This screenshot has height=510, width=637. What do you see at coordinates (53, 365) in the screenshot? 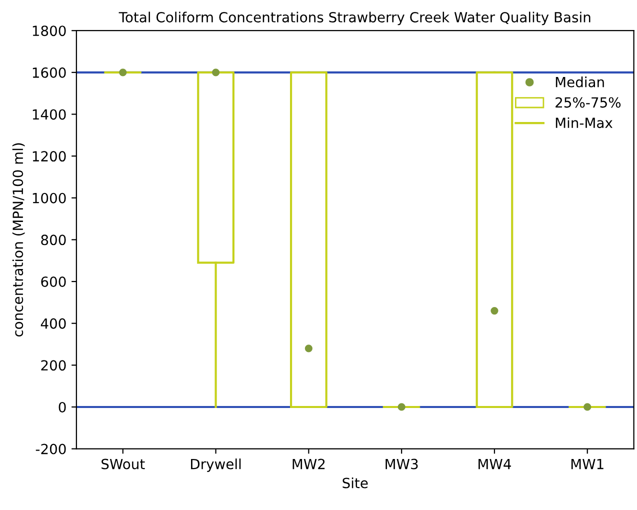
I see `y-tick-label: 200` at bounding box center [53, 365].